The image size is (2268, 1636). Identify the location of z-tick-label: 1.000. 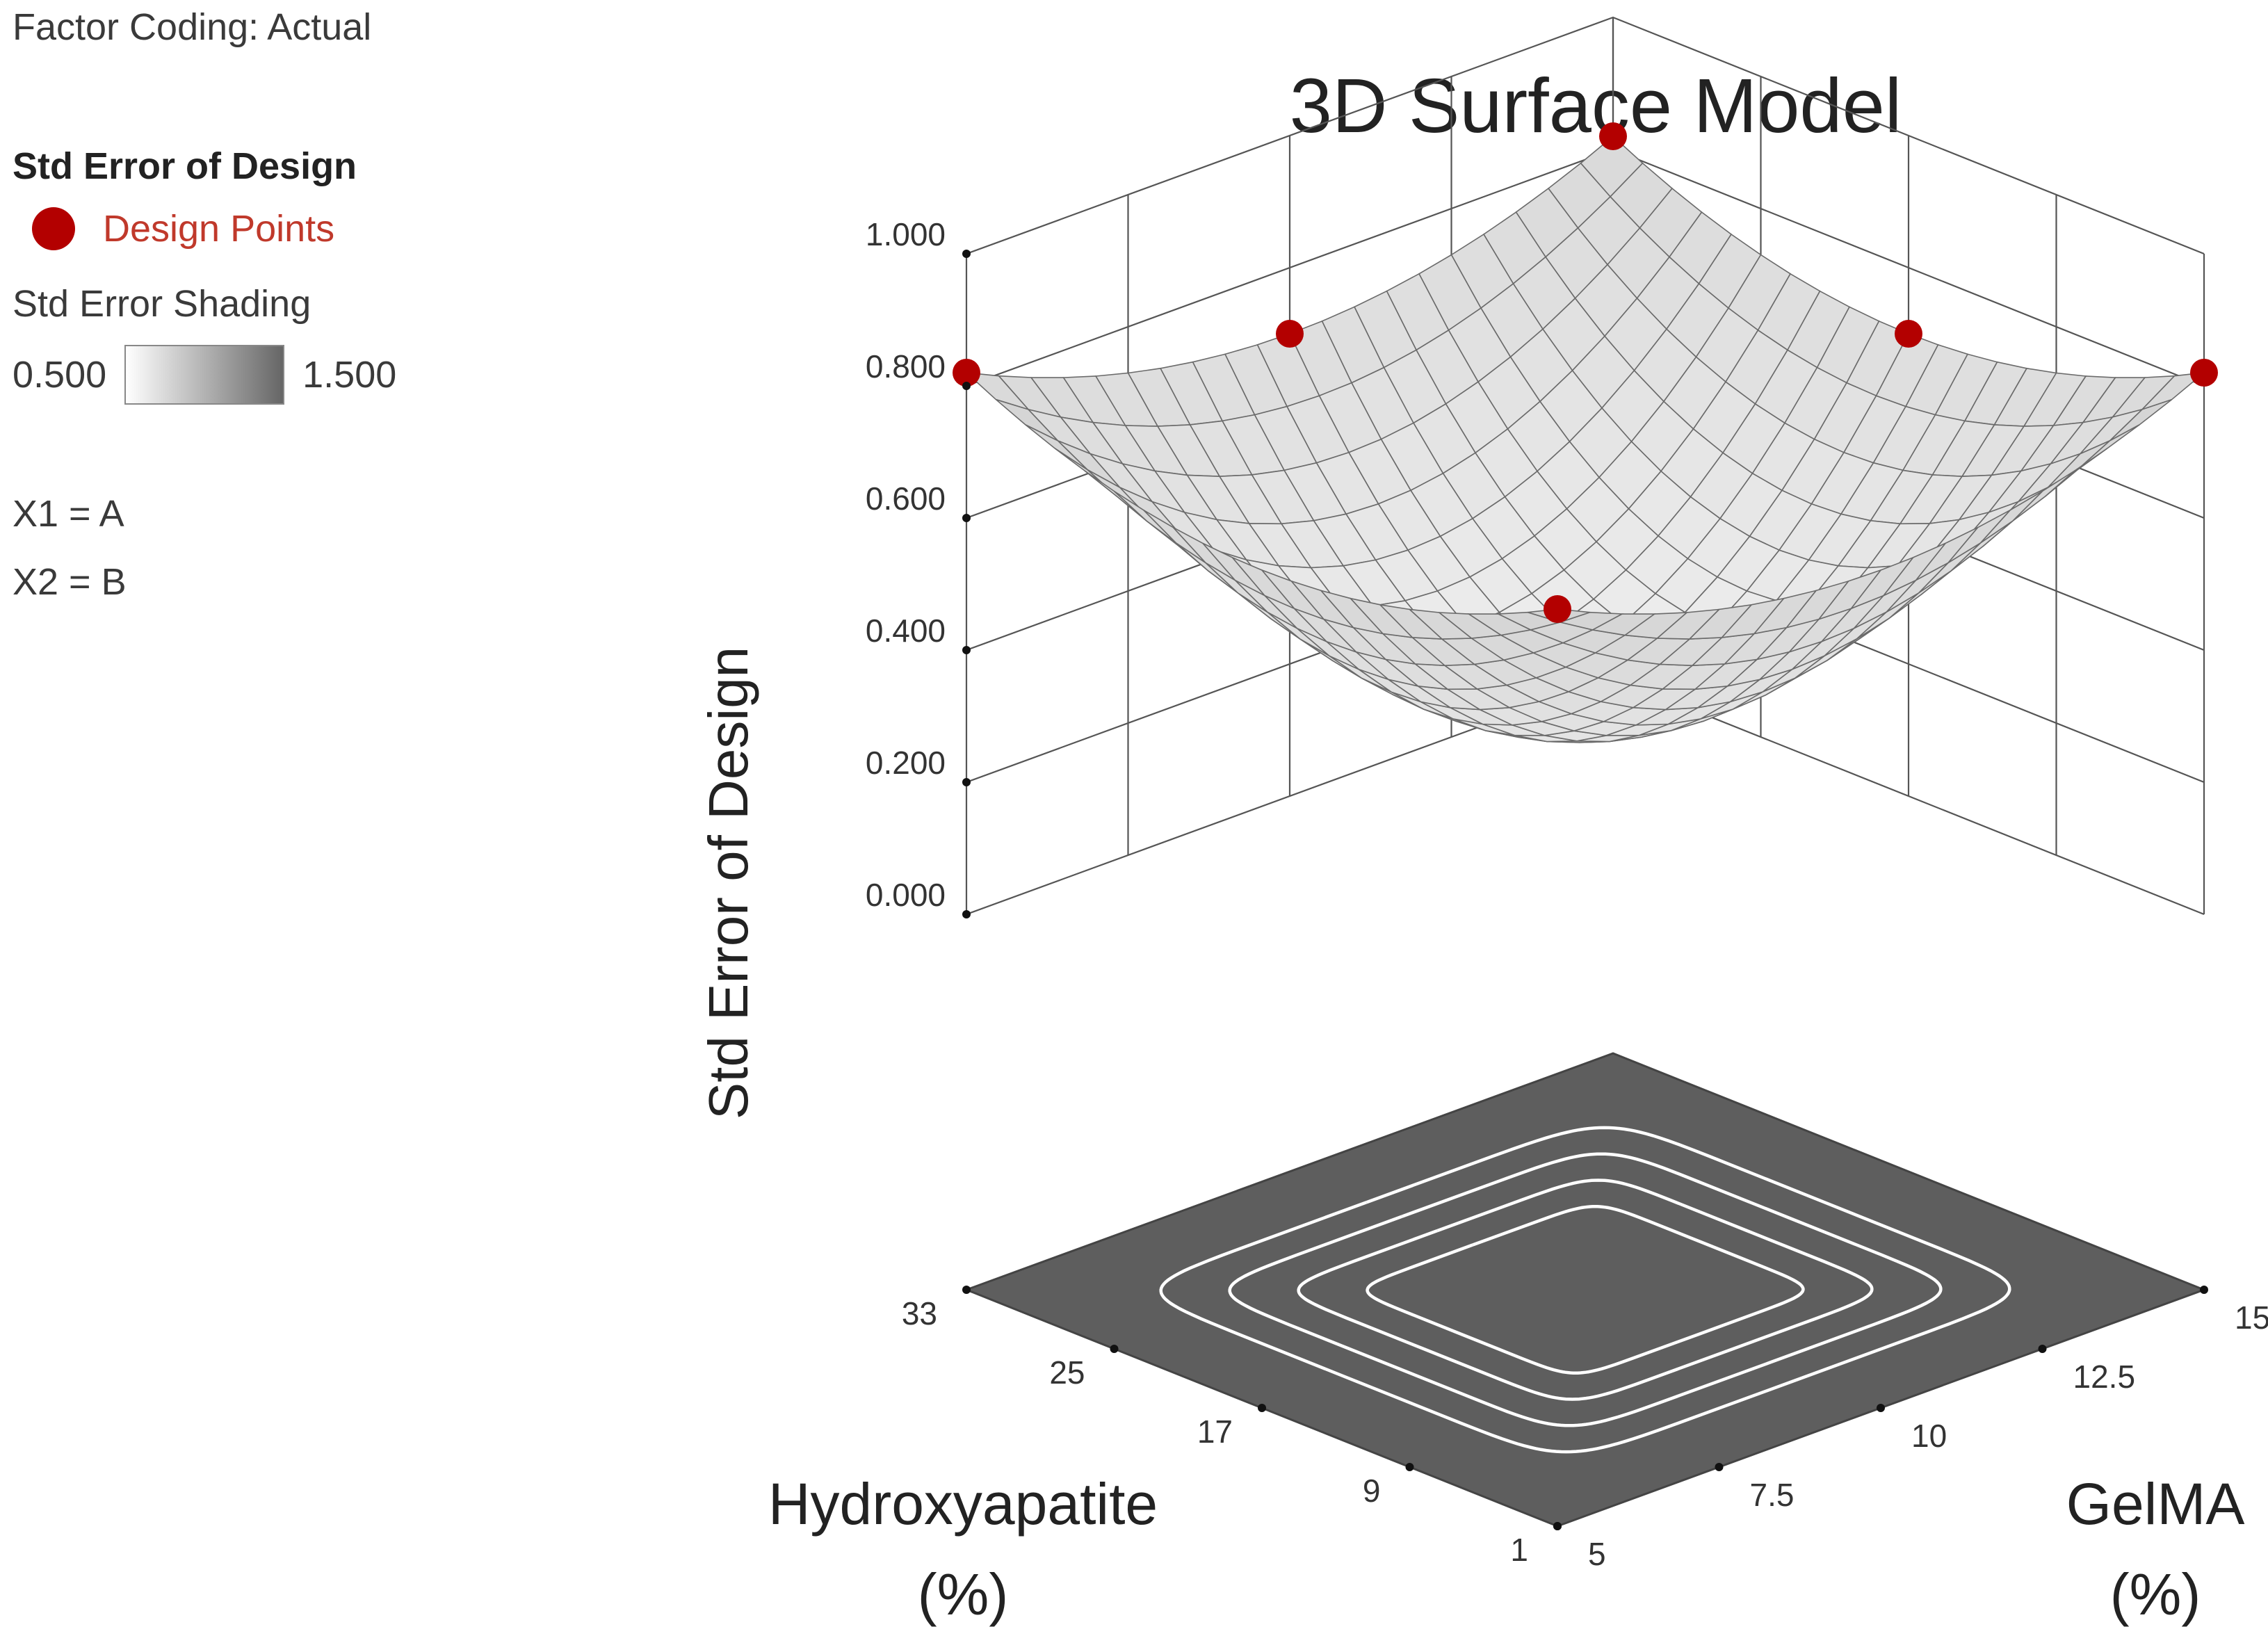
(906, 234).